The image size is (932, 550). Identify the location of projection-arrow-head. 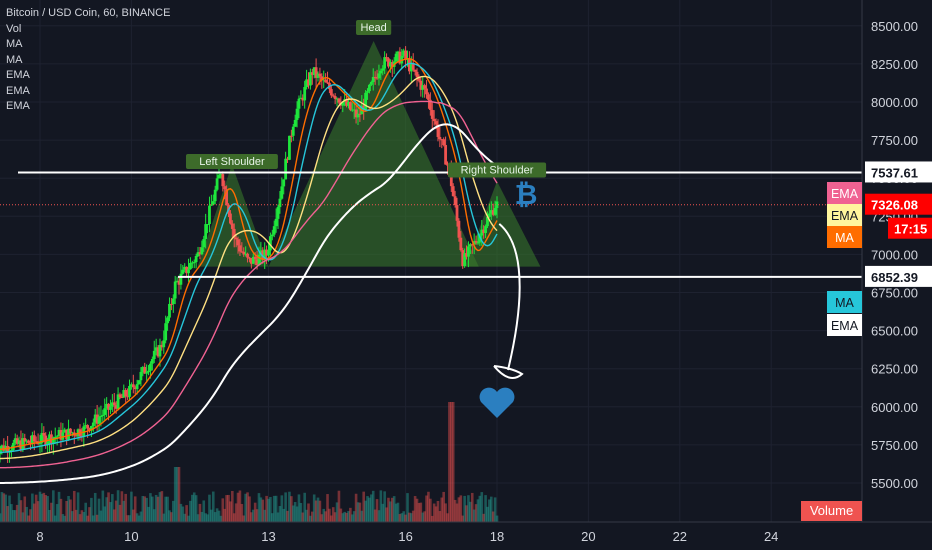
(508, 372).